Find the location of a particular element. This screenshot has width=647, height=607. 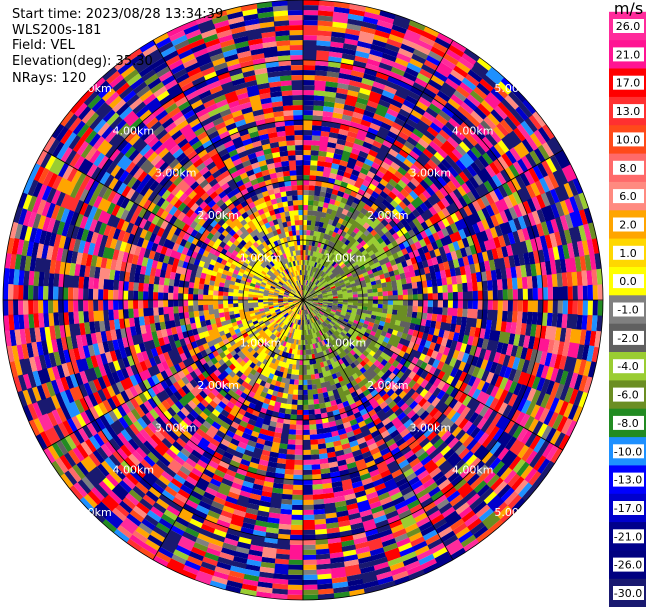

colorbar-tick-label: -4.0 is located at coordinates (627, 366).